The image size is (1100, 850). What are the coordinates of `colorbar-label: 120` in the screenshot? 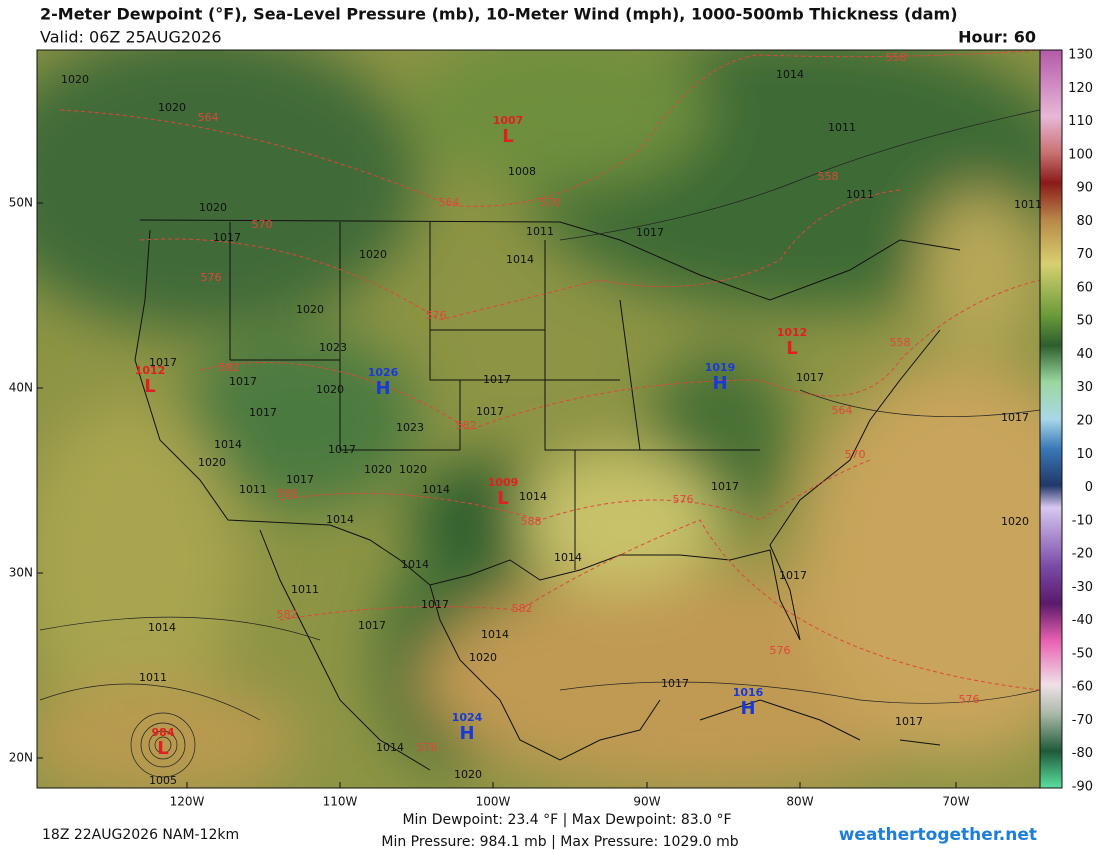 It's located at (1080, 88).